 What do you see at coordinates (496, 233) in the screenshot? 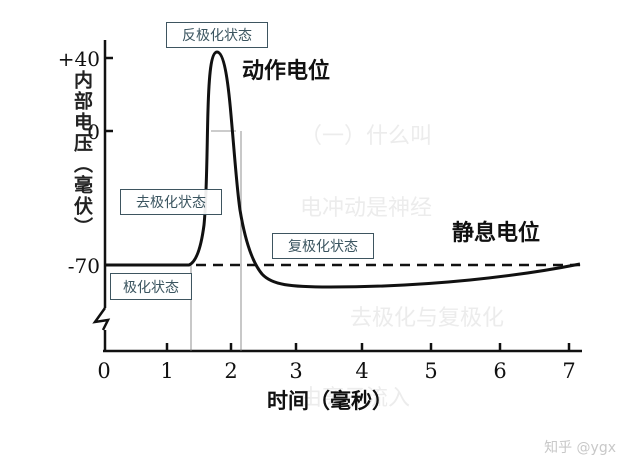
I see `resting-potential-label: 静息电位` at bounding box center [496, 233].